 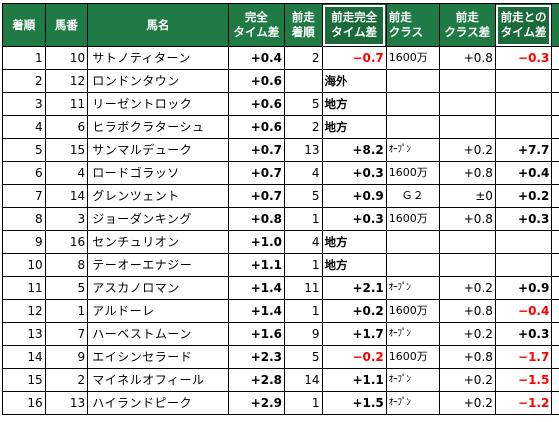 I want to click on cell-rank: 13, so click(x=24, y=334).